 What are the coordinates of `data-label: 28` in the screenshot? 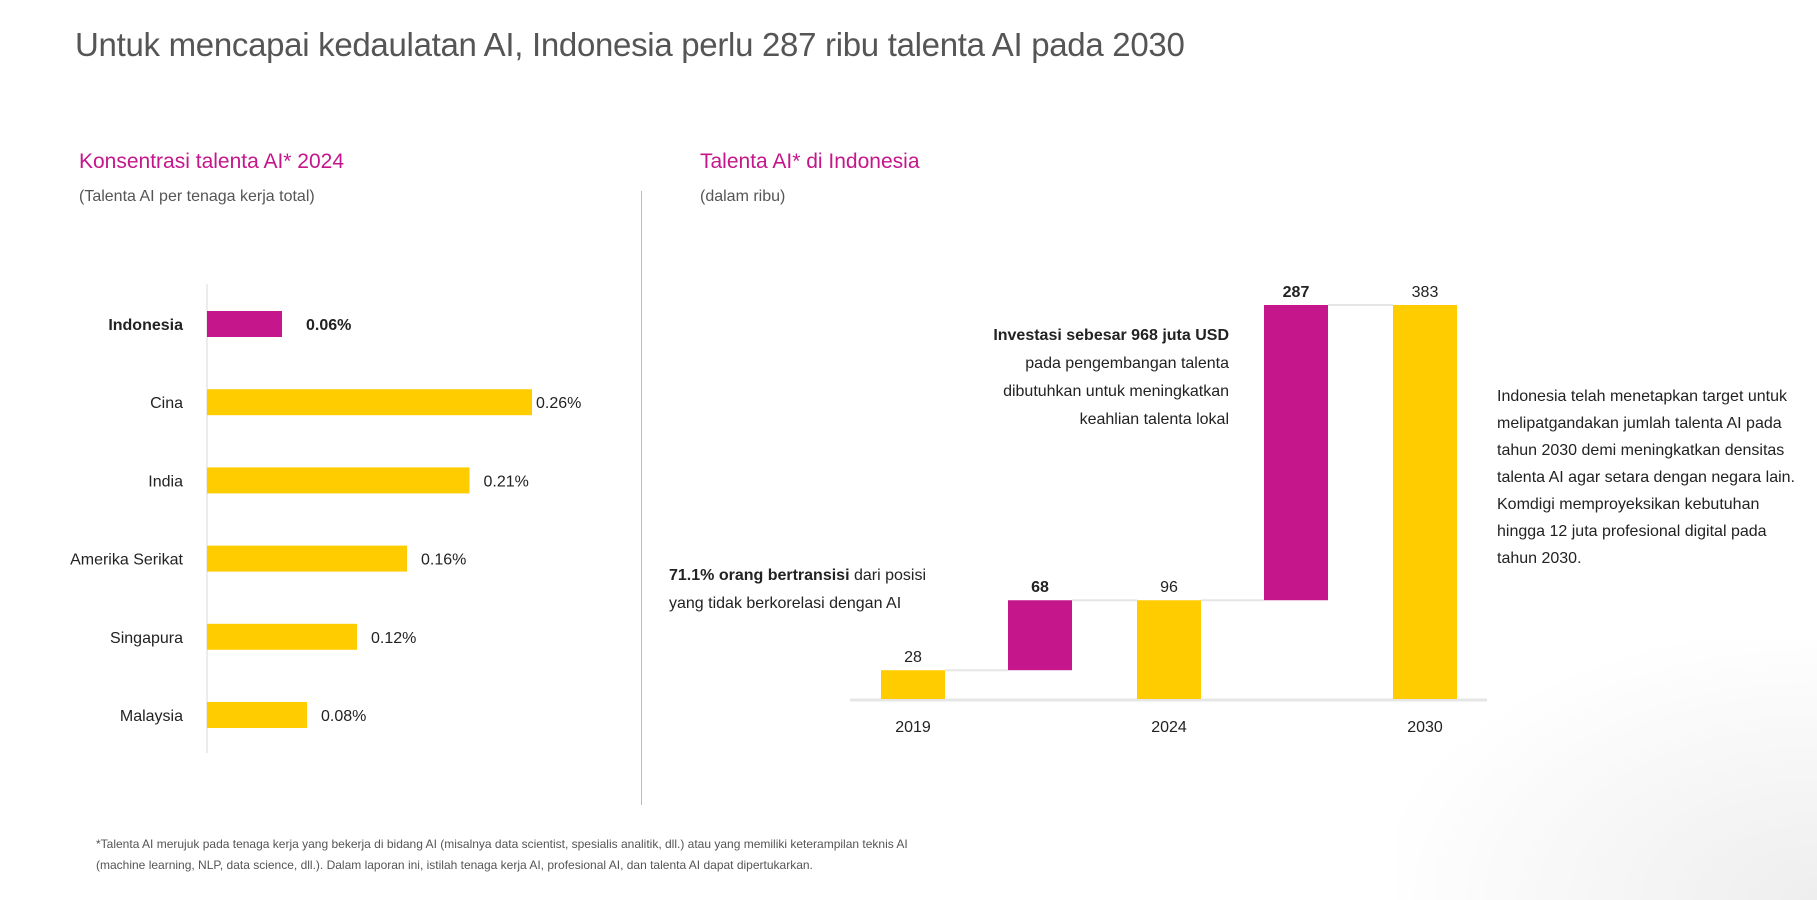 It's located at (913, 657).